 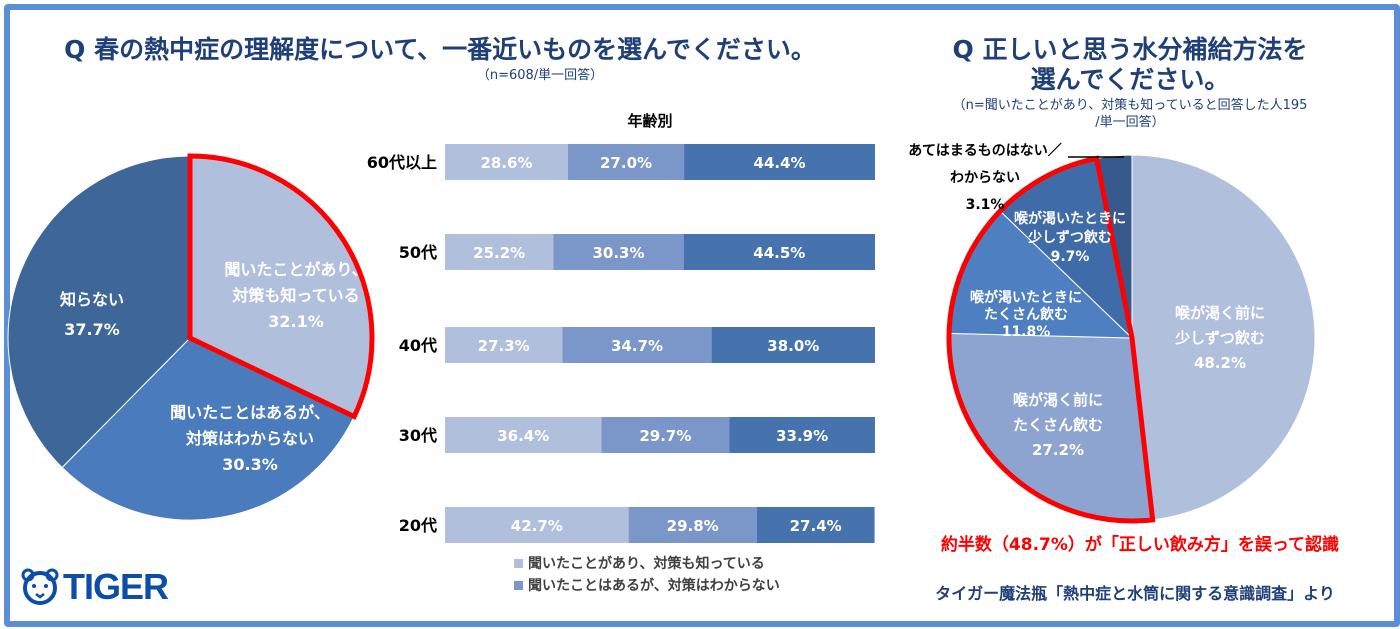 I want to click on left-pie-label-2: 知らない 37.7%, so click(x=92, y=314).